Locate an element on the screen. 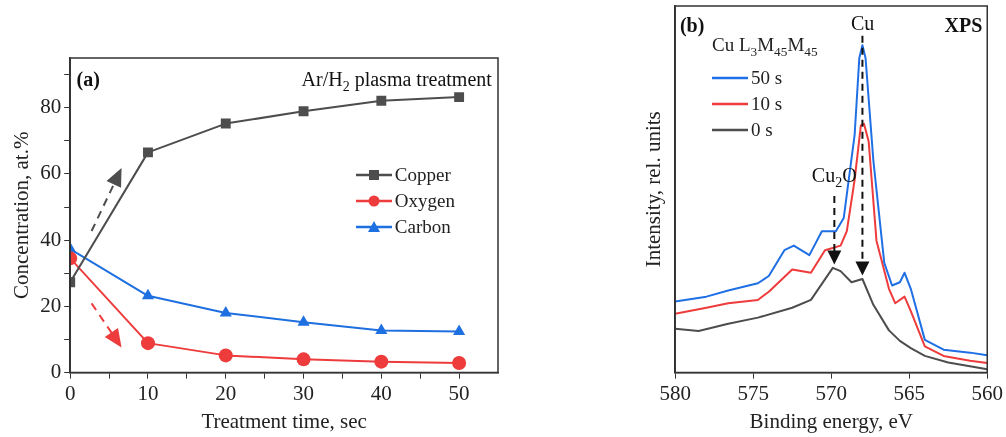  legend-label: Oxygen is located at coordinates (424, 201).